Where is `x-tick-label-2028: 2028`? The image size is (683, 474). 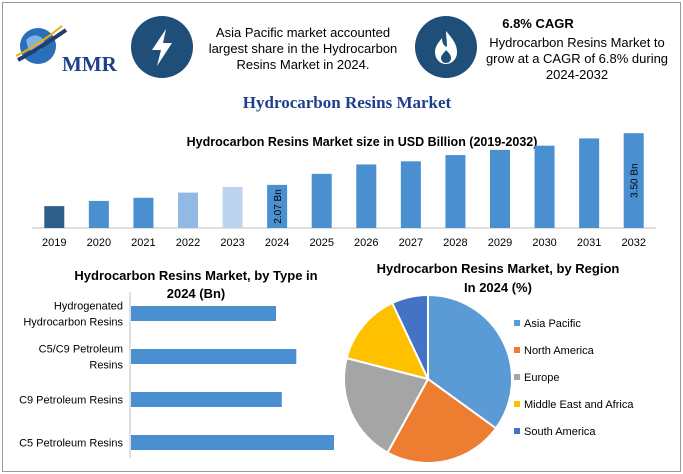 x-tick-label-2028: 2028 is located at coordinates (455, 243).